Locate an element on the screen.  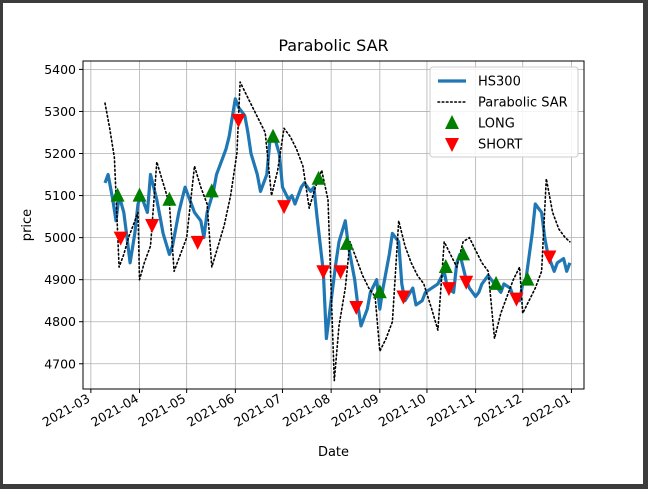
x-tick-label: 2021-05 is located at coordinates (161, 410).